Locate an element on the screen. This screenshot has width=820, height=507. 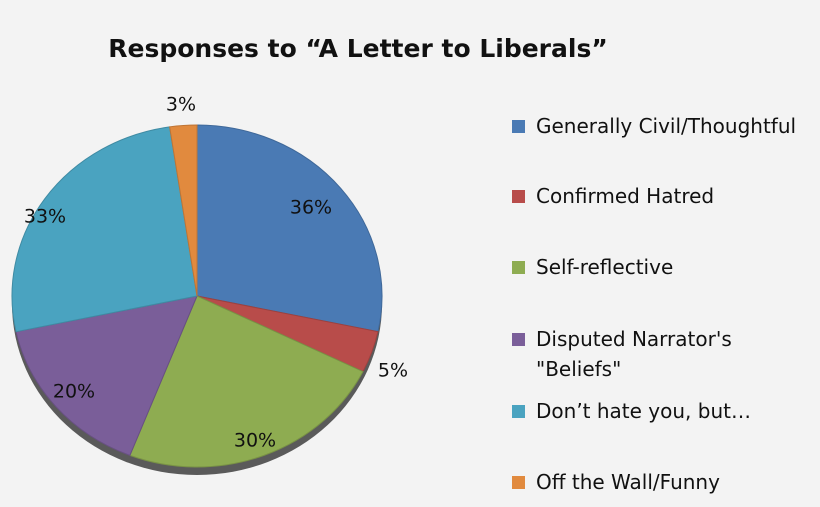
pie-slice-disputed-narrator is located at coordinates (106, 375).